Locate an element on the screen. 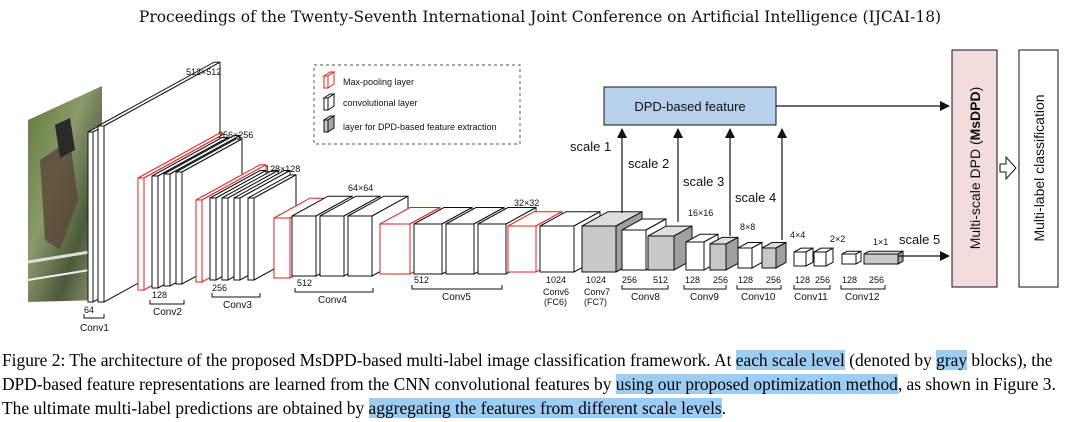 This screenshot has height=422, width=1080. legend-maxpool-icon is located at coordinates (329, 80).